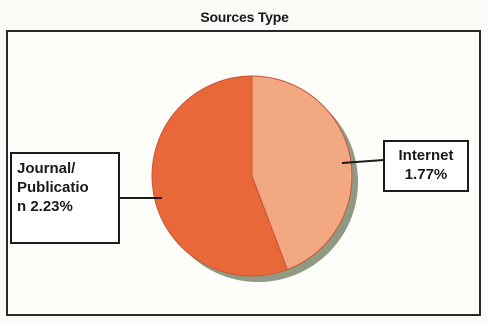 The width and height of the screenshot is (489, 323). I want to click on data-label-journal: Journal/ Publicatio n 2.23%, so click(65, 198).